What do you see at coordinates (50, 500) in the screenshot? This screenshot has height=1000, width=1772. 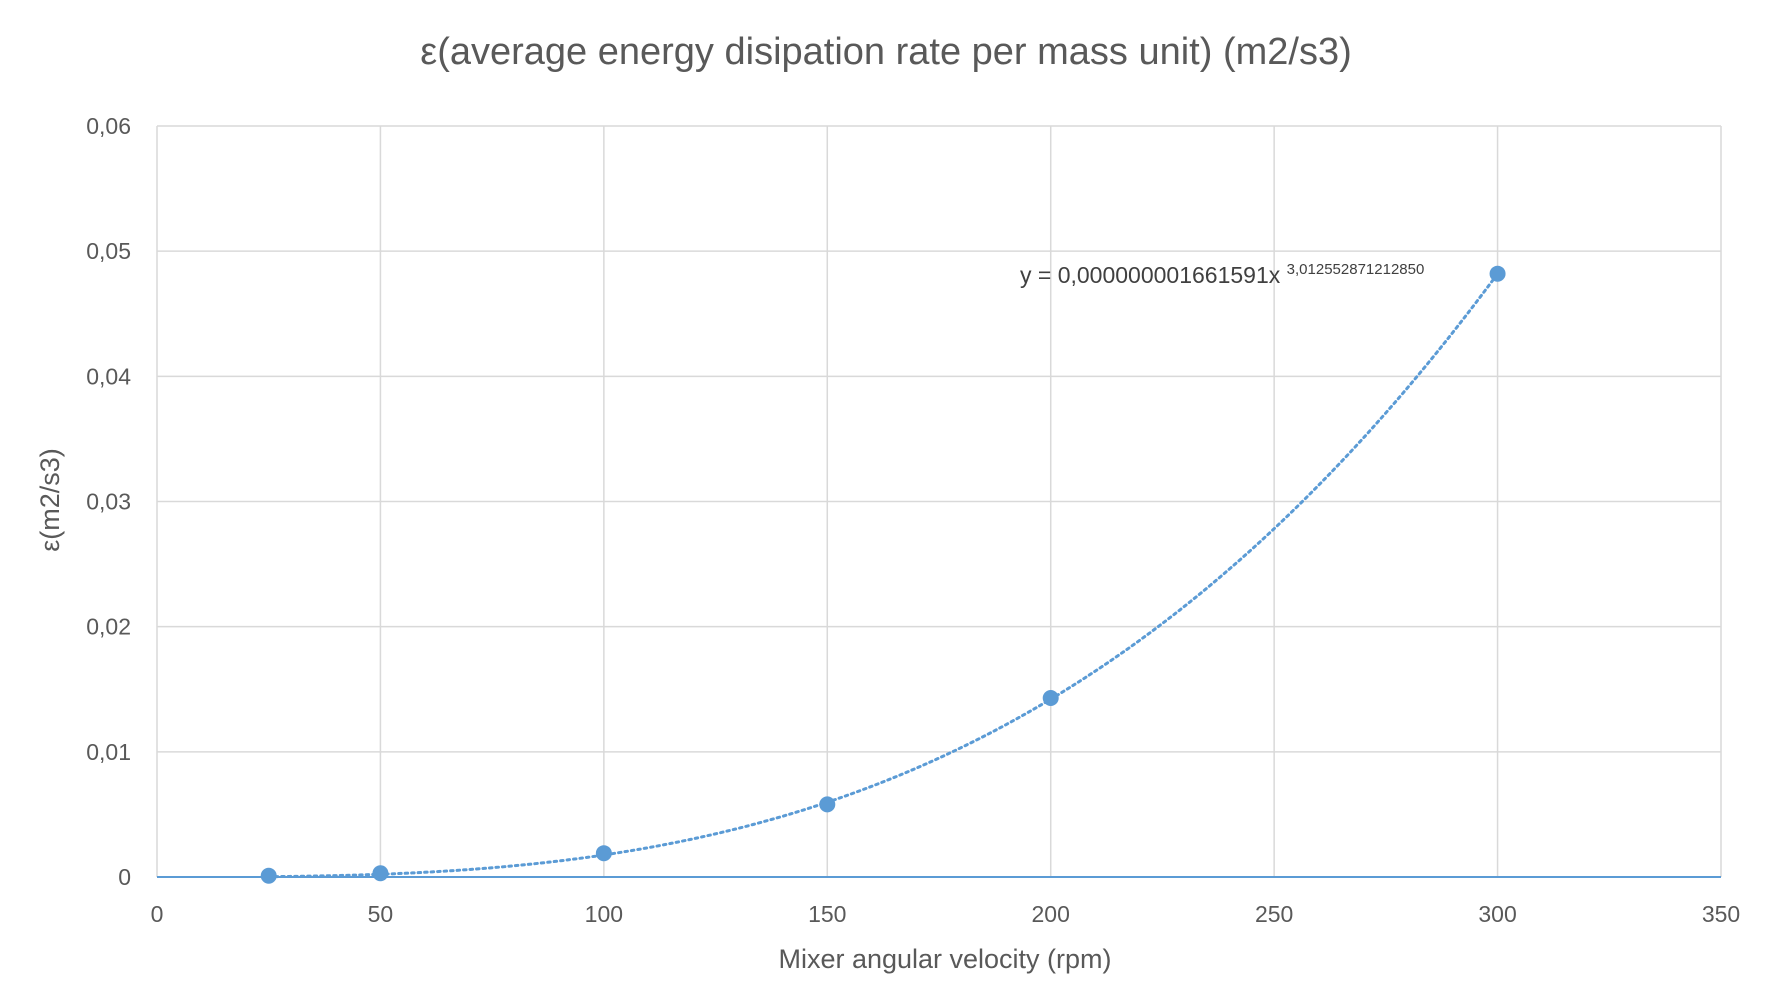 I see `y-axis-label: ε(m2/s3)` at bounding box center [50, 500].